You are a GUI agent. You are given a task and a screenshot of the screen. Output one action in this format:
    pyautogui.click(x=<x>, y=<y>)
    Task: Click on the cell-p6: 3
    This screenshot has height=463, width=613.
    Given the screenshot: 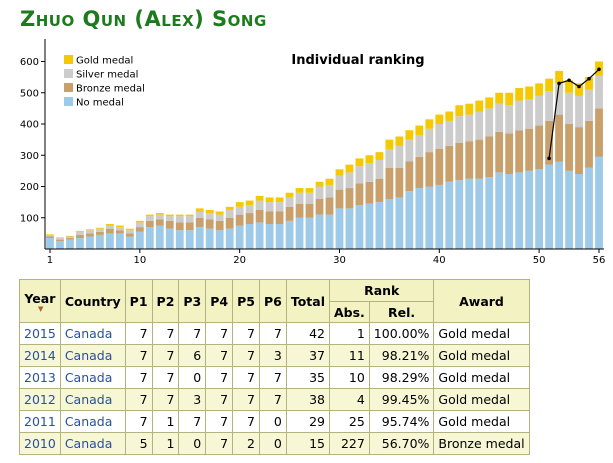 What is the action you would take?
    pyautogui.click(x=272, y=355)
    